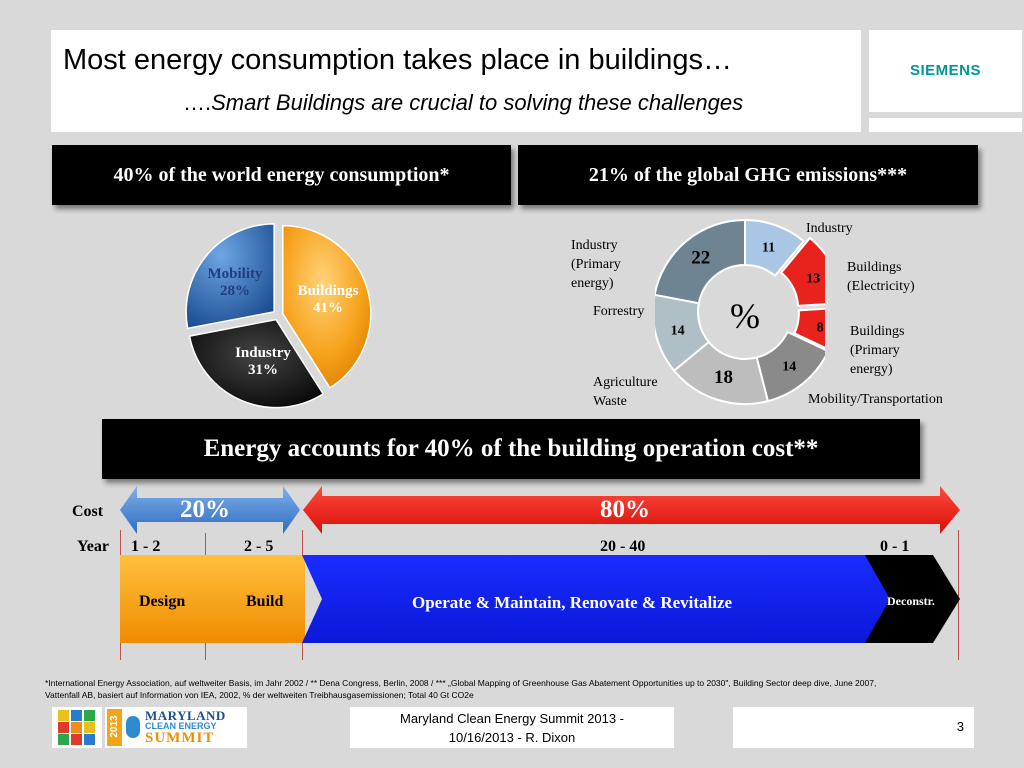  What do you see at coordinates (263, 370) in the screenshot?
I see `pie-label-industry-pct: 31%` at bounding box center [263, 370].